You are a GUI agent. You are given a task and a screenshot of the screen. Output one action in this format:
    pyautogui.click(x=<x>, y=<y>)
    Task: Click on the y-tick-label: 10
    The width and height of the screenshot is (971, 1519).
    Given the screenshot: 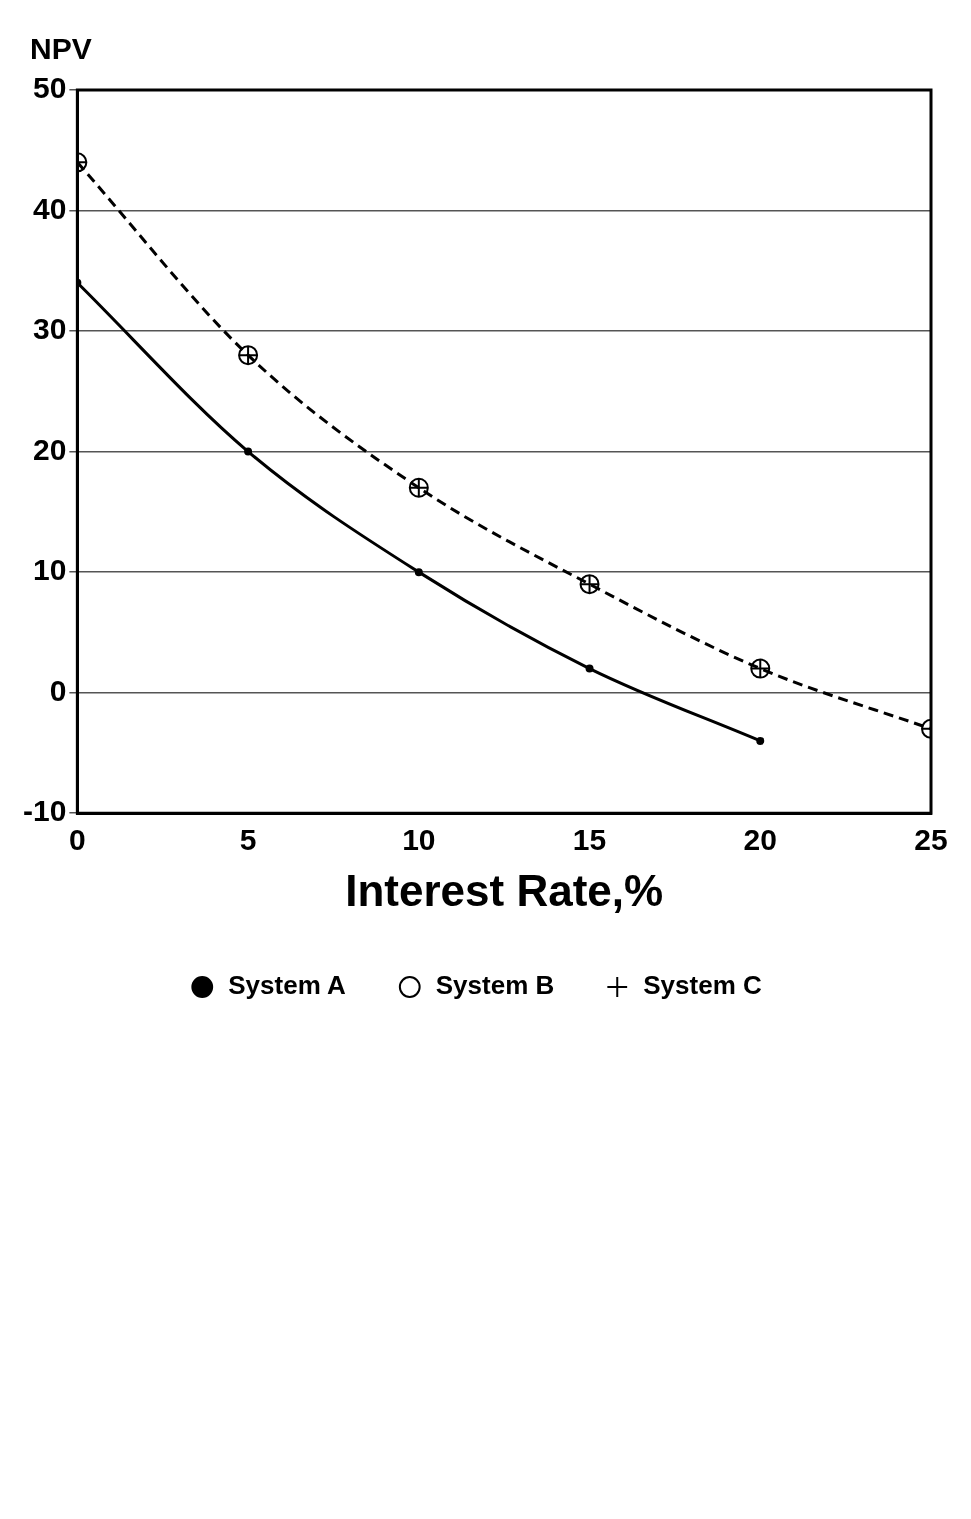 What is the action you would take?
    pyautogui.click(x=49, y=570)
    